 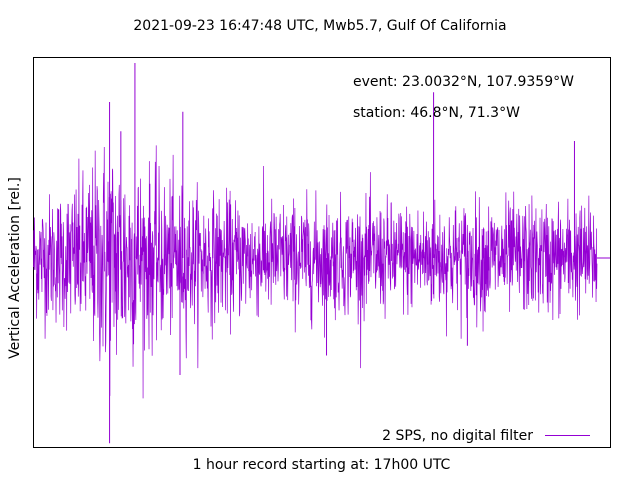 I want to click on x-axis-label: 1 hour record starting at: 17h00 UTC, so click(x=321, y=465).